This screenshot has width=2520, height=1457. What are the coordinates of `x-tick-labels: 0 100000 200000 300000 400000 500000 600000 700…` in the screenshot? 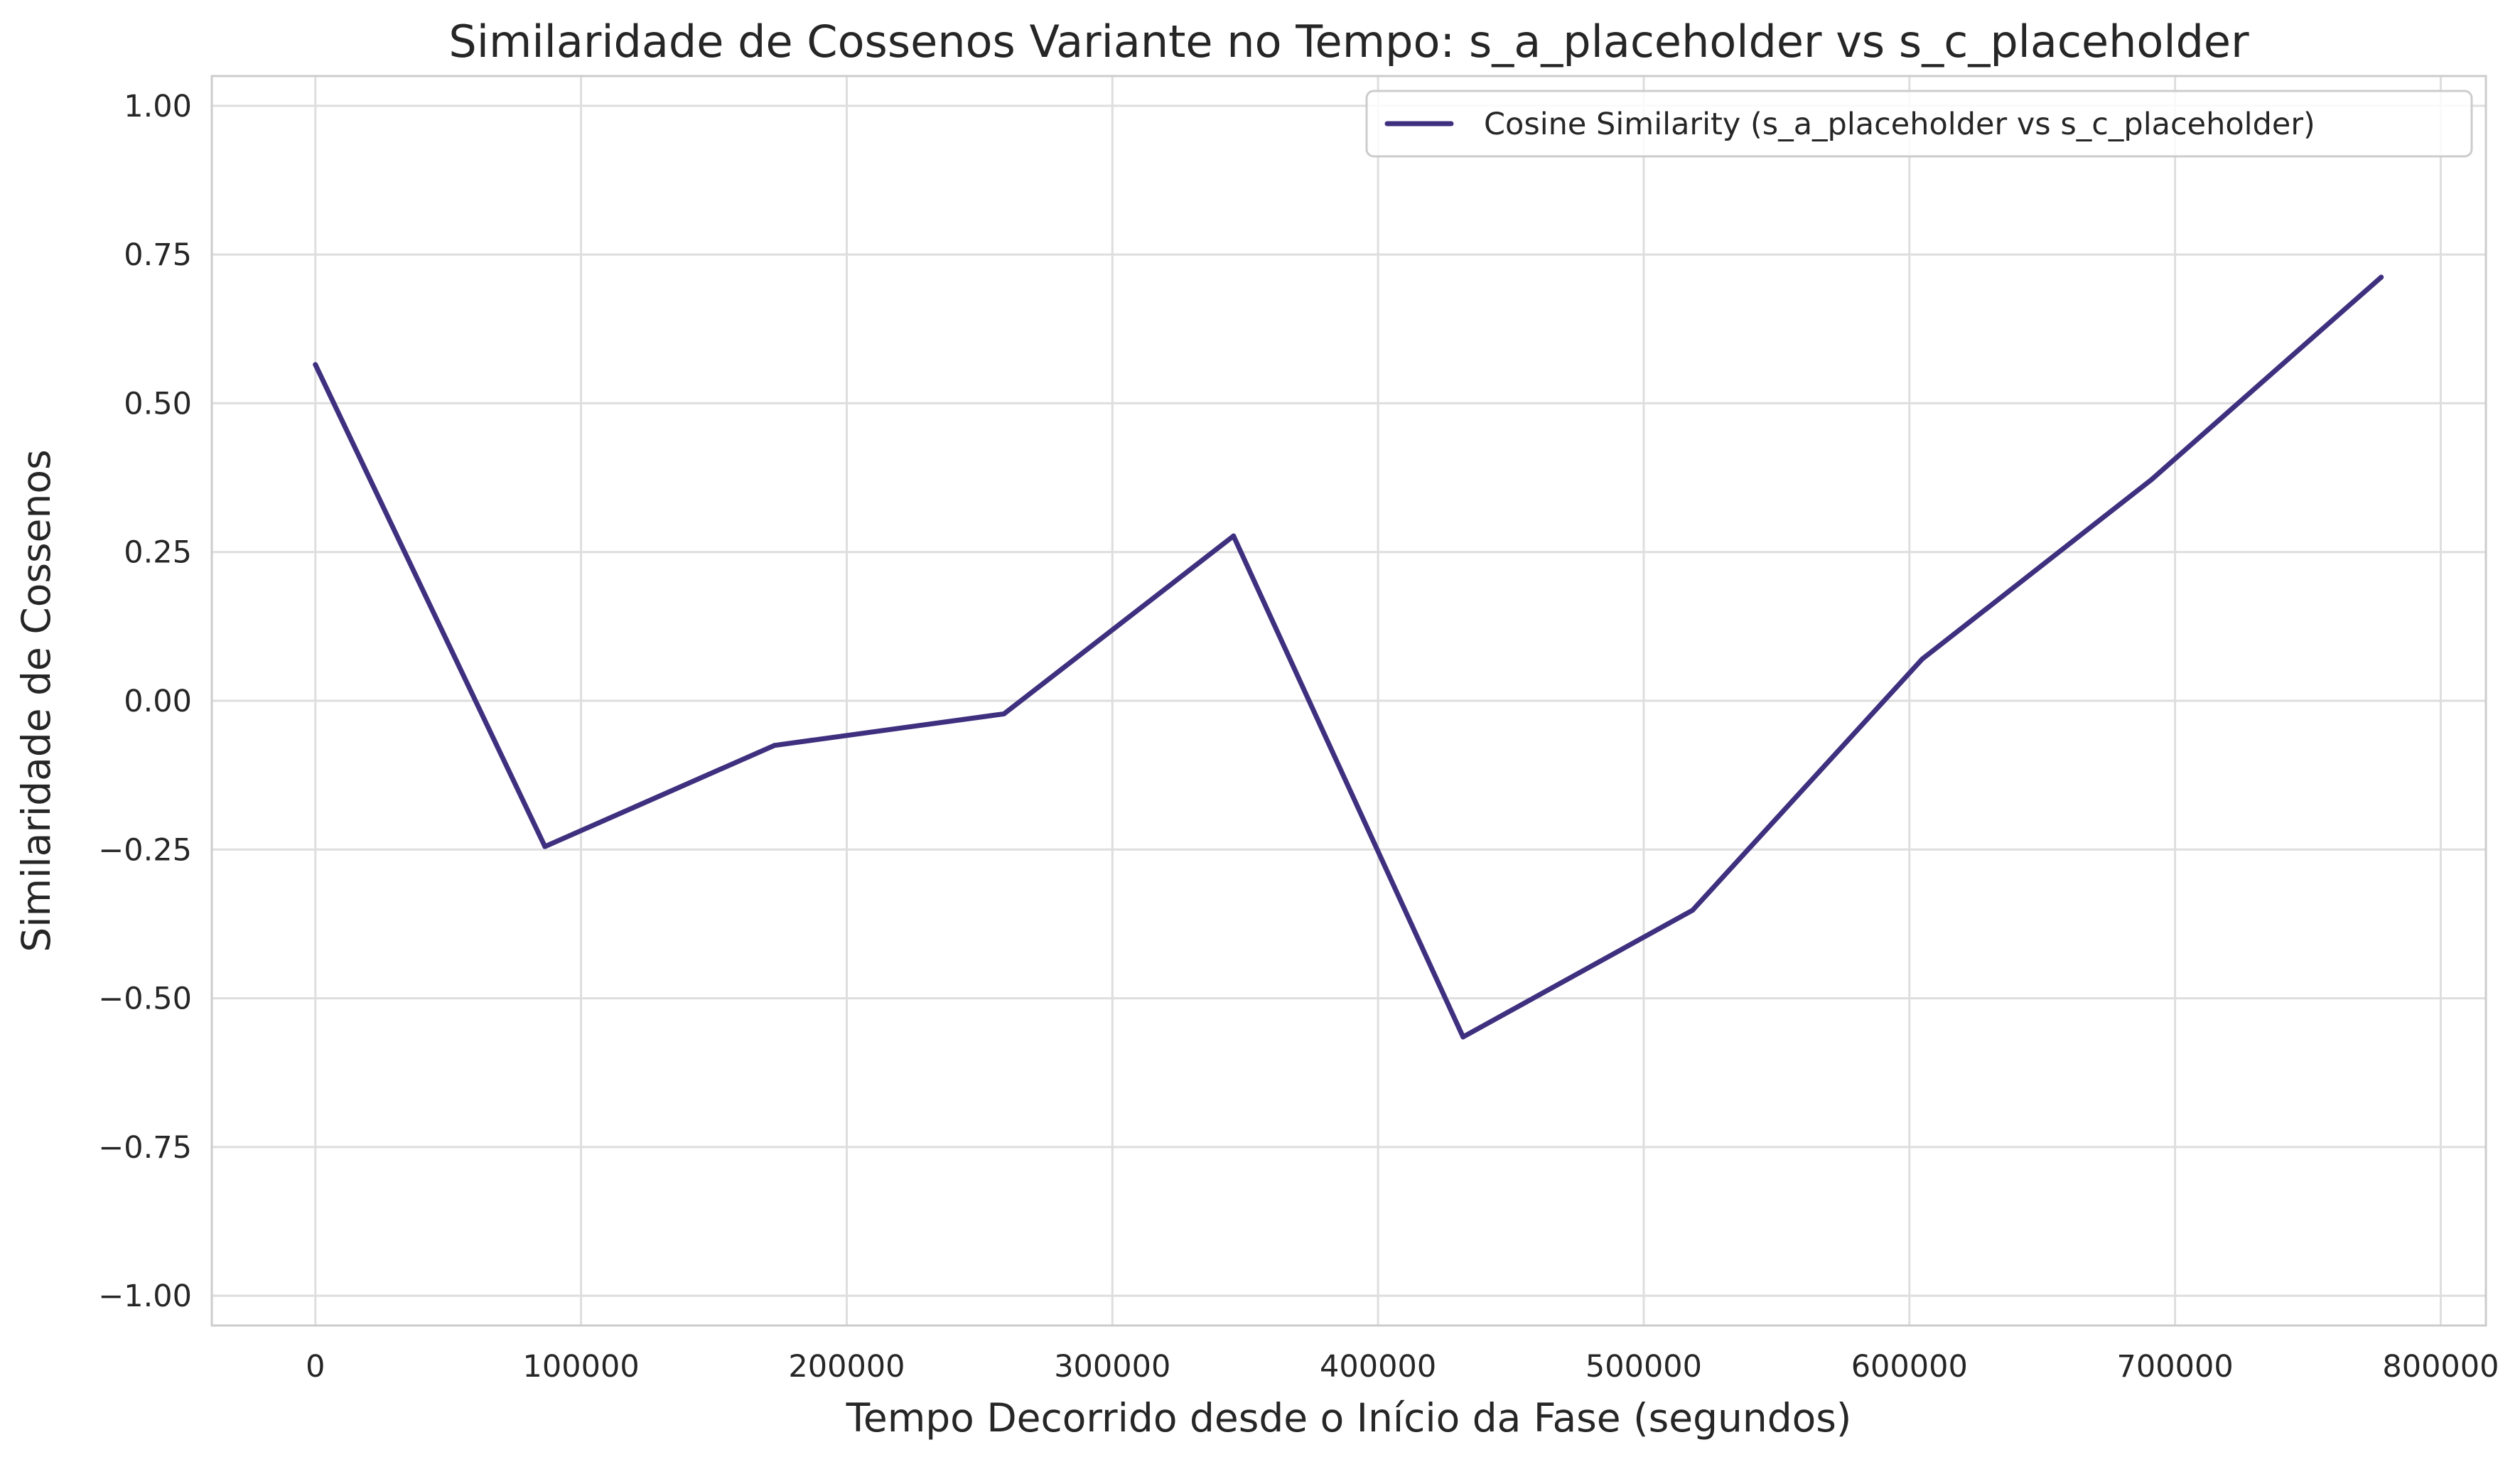 It's located at (1403, 1367).